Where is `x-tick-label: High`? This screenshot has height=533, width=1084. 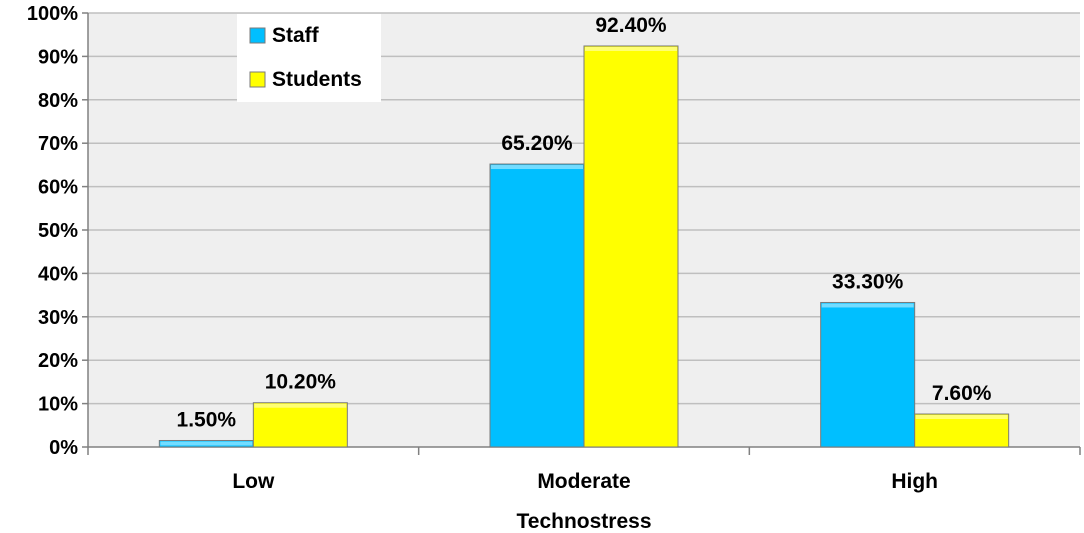 x-tick-label: High is located at coordinates (914, 481).